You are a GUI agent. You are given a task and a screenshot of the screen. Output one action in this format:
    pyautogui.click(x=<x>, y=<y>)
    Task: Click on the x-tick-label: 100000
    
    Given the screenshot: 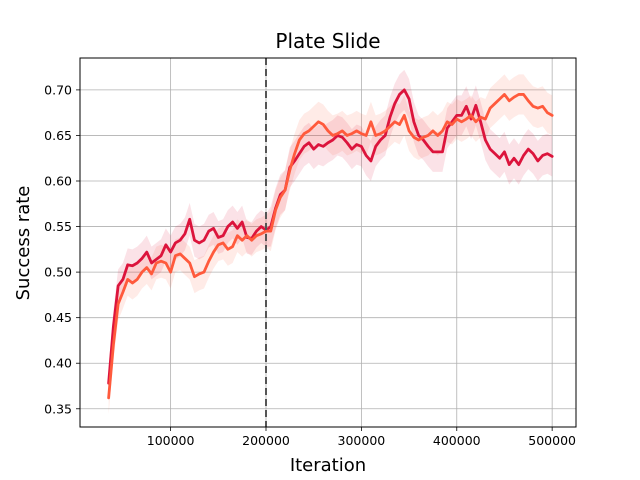 What is the action you would take?
    pyautogui.click(x=171, y=440)
    